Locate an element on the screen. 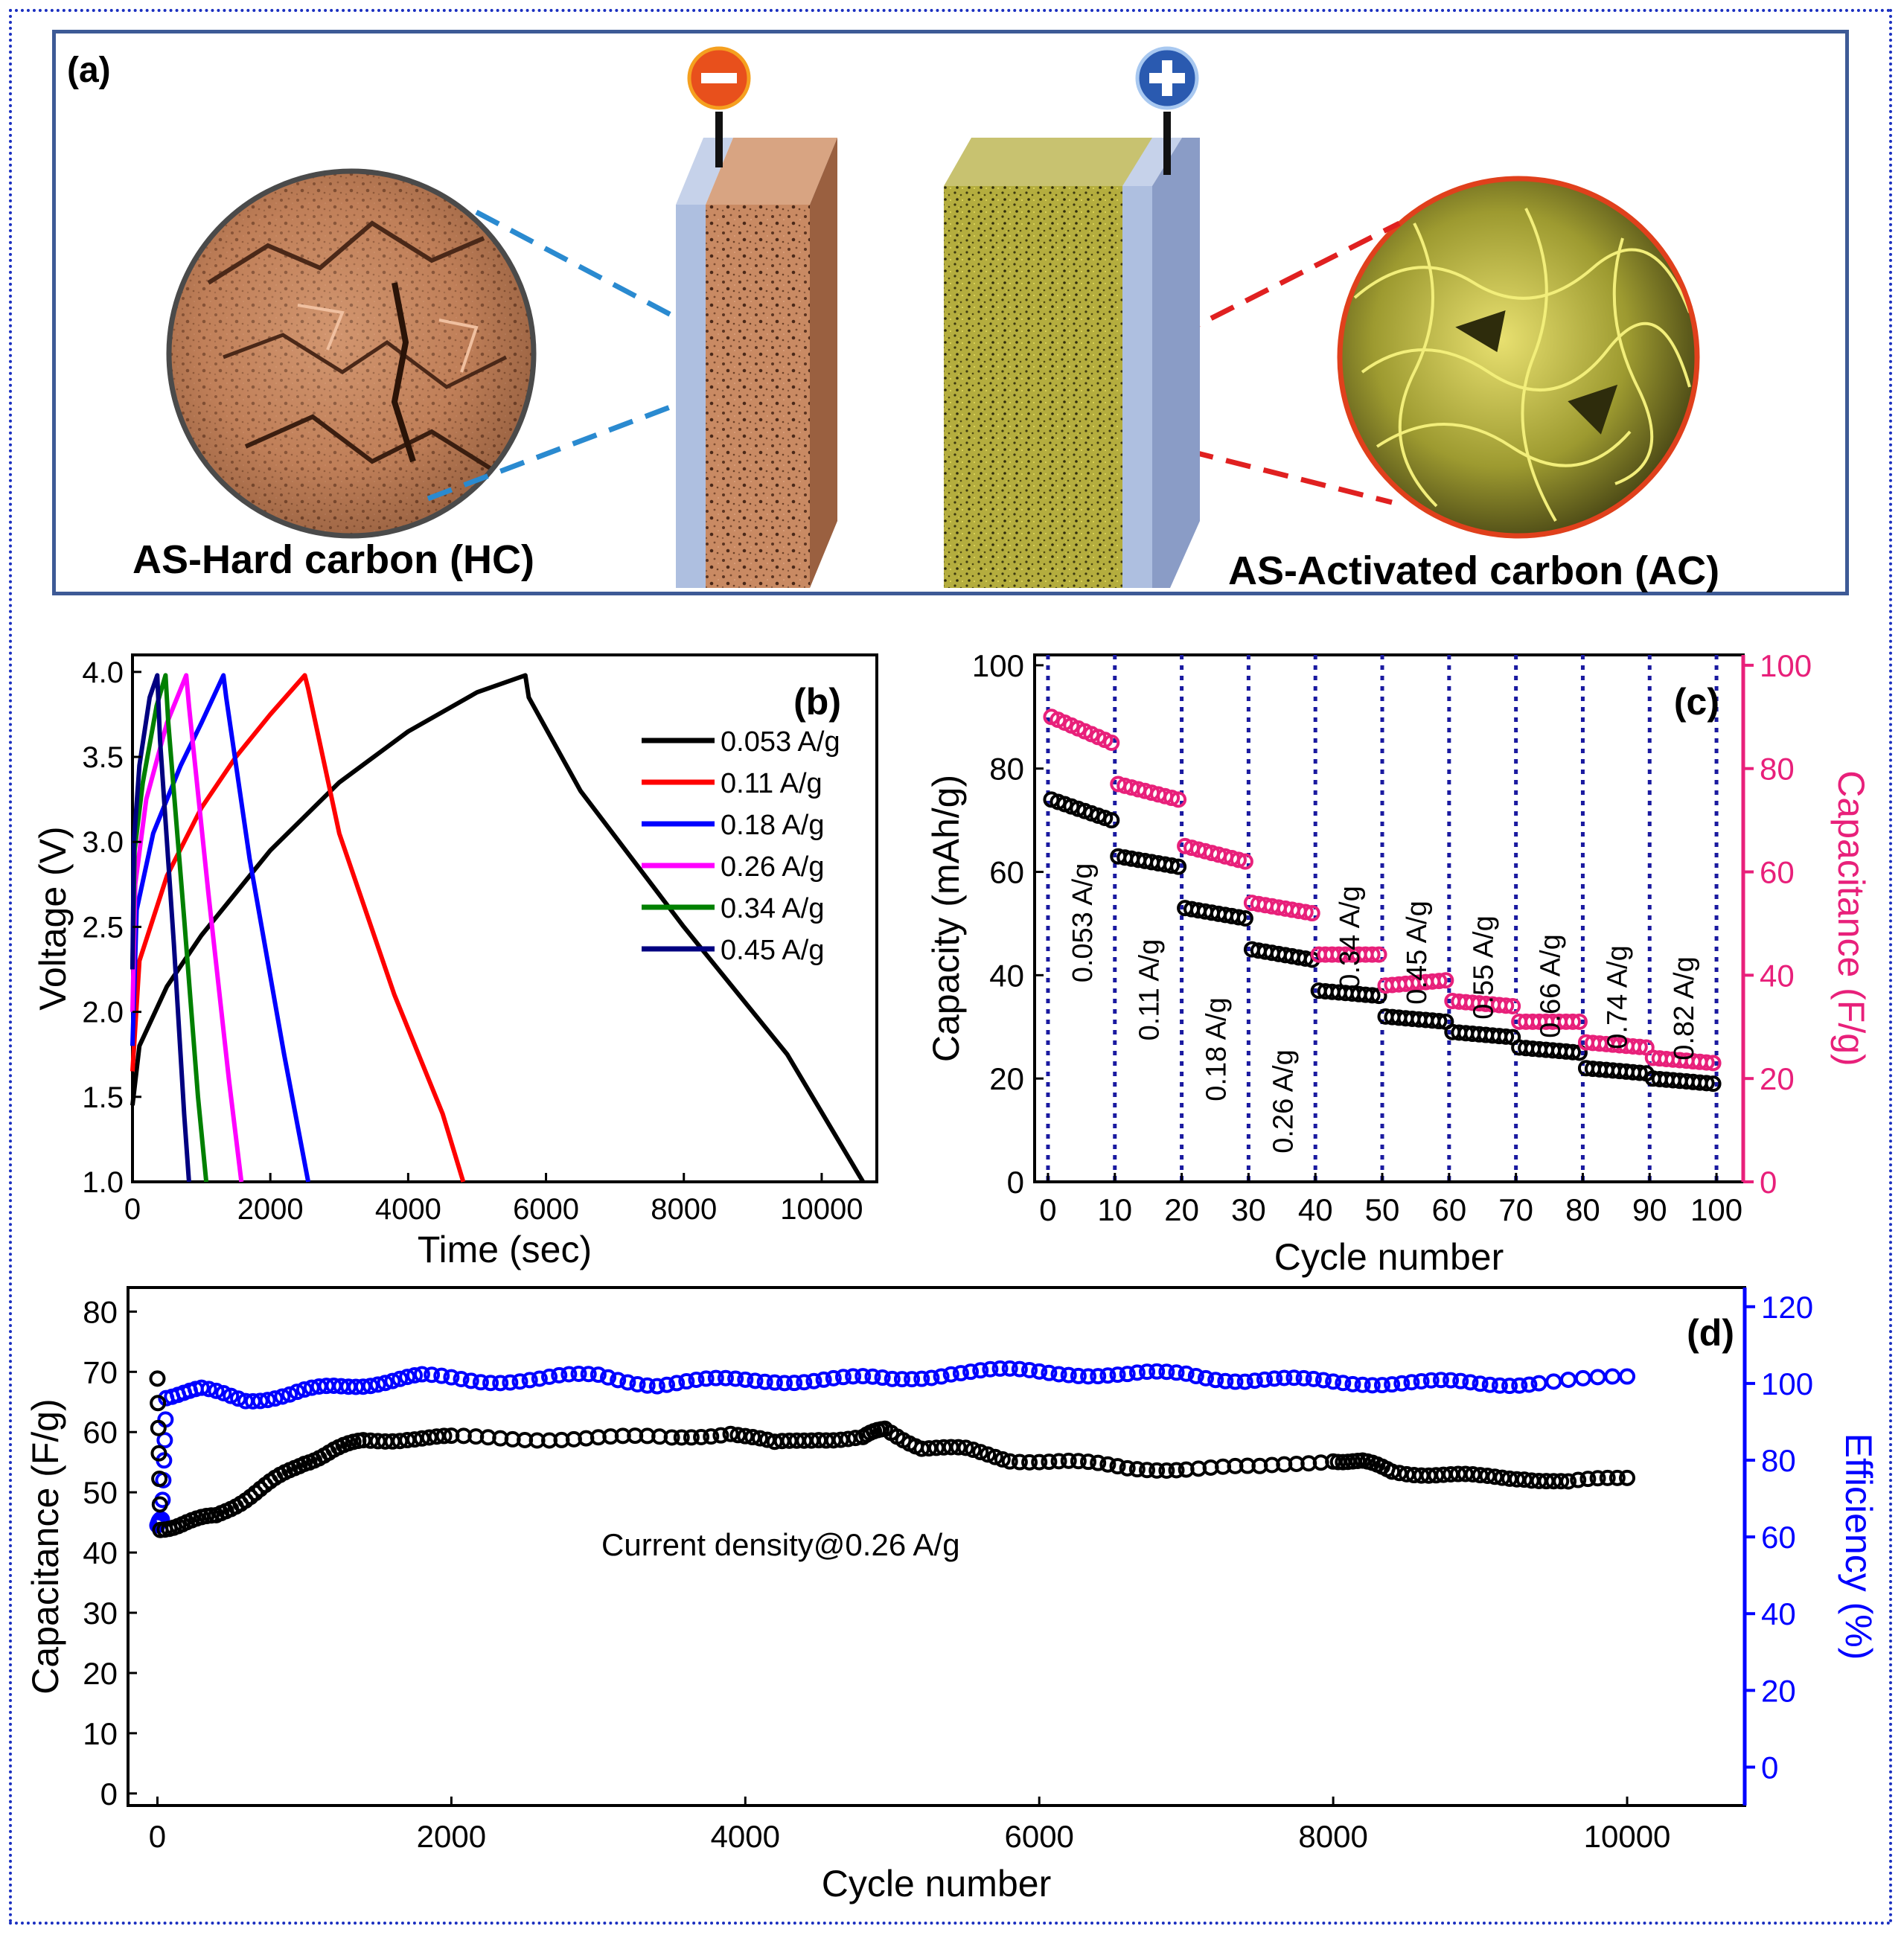 The height and width of the screenshot is (1935, 1904). chart-b-xlabel: Time (sec) is located at coordinates (505, 1249).